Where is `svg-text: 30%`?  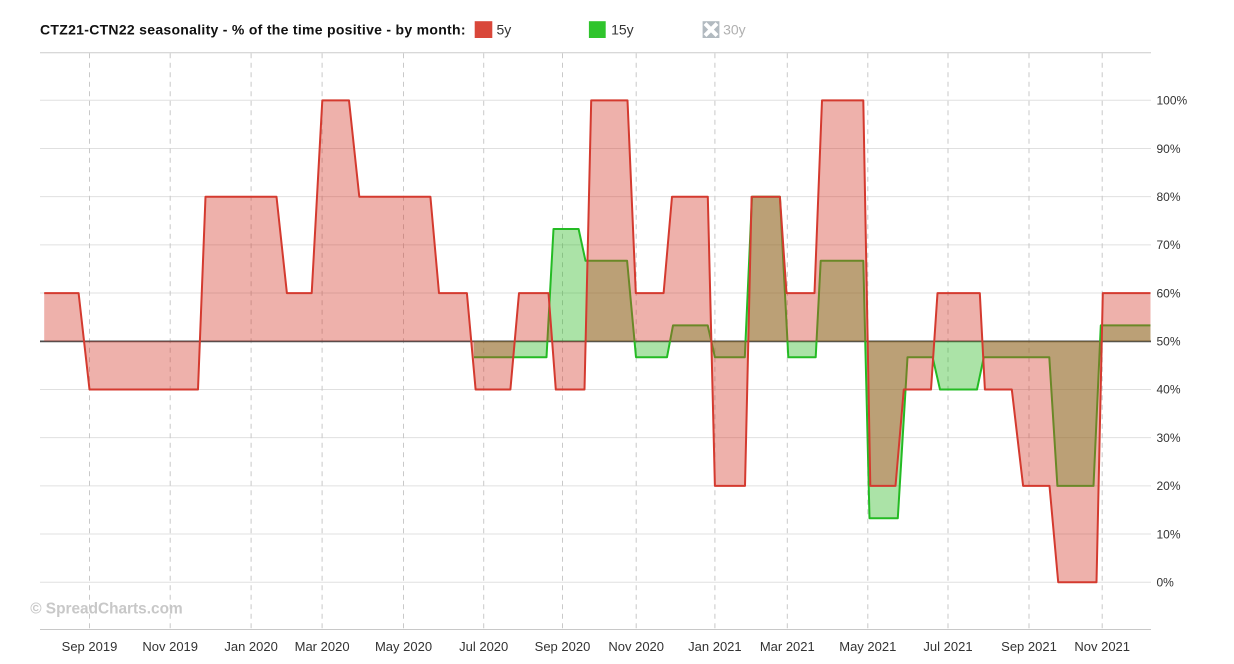 svg-text: 30% is located at coordinates (1169, 438).